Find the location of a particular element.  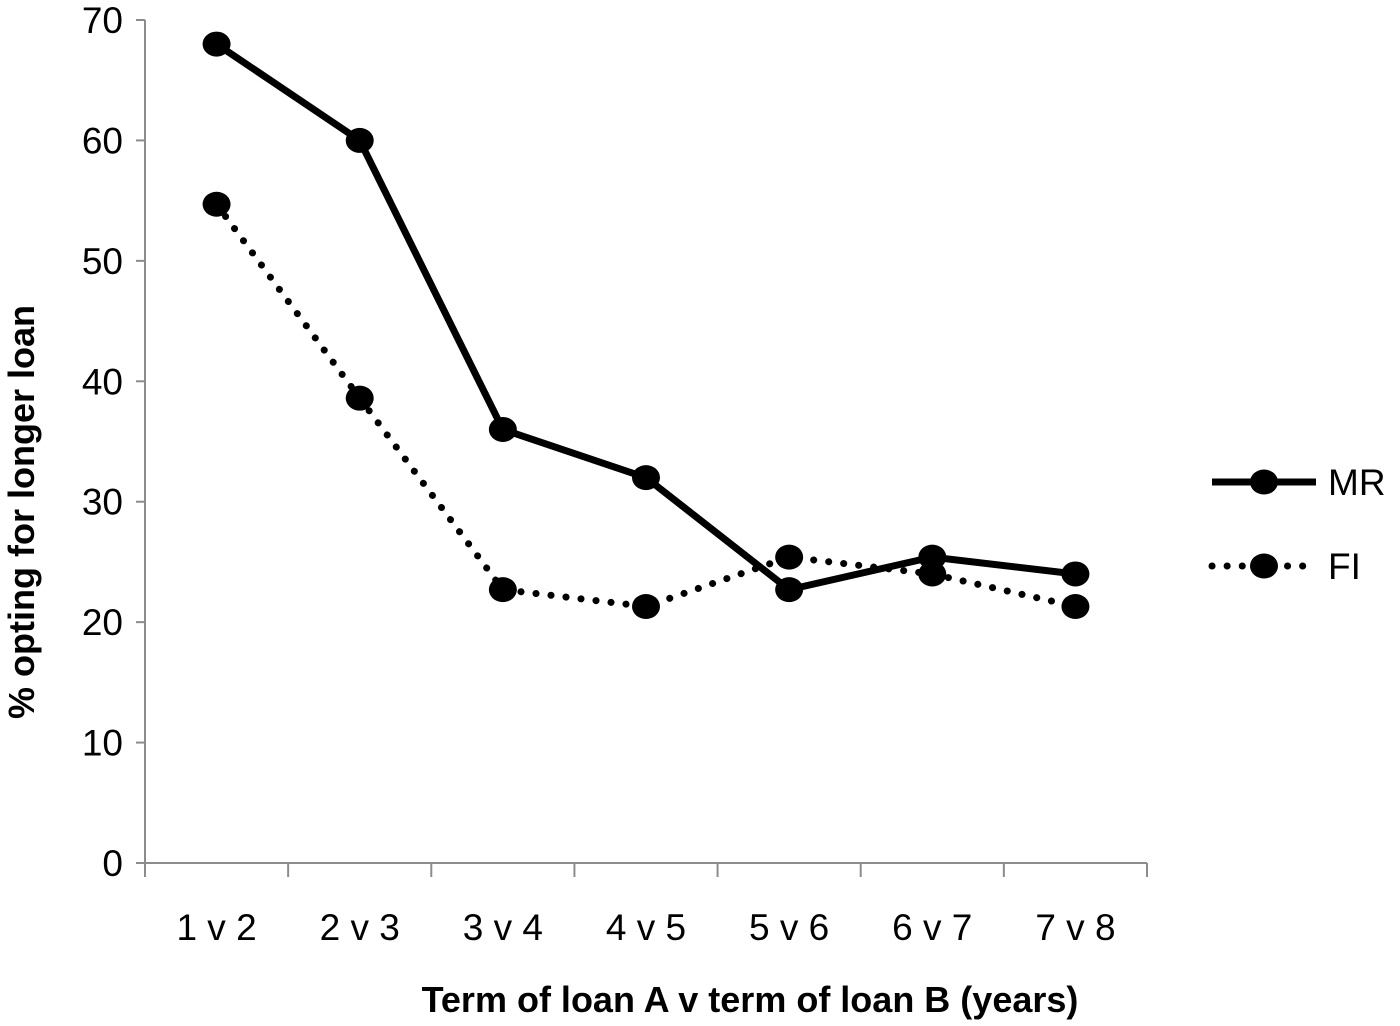

x-tick-label: 6 v 7 is located at coordinates (932, 927).